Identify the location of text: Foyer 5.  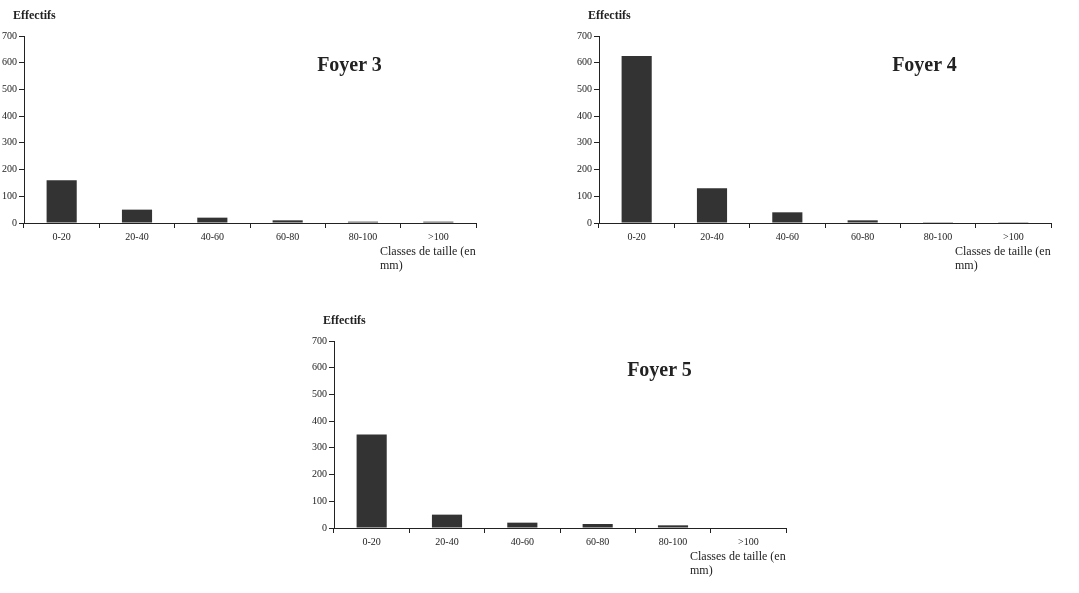
(659, 370).